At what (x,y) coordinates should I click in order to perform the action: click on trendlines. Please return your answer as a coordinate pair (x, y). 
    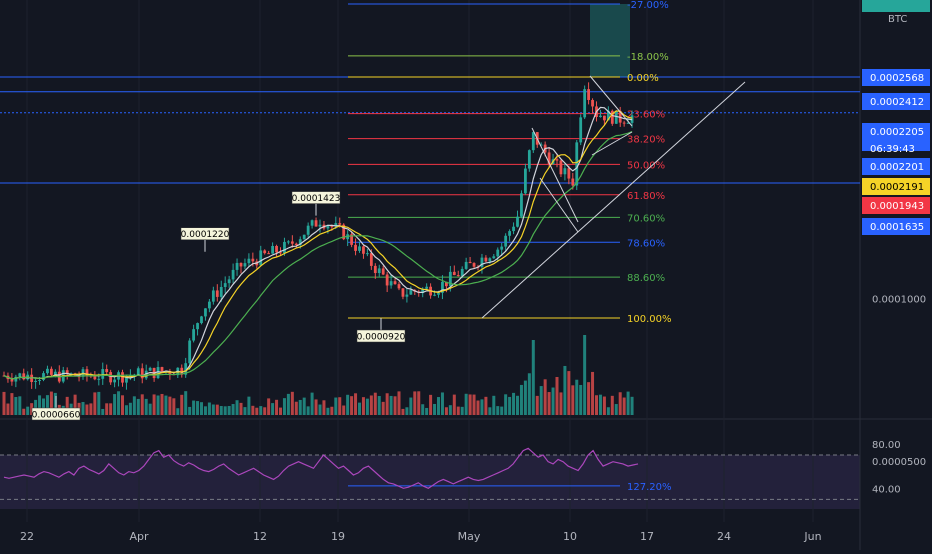
    Looking at the image, I should click on (613, 197).